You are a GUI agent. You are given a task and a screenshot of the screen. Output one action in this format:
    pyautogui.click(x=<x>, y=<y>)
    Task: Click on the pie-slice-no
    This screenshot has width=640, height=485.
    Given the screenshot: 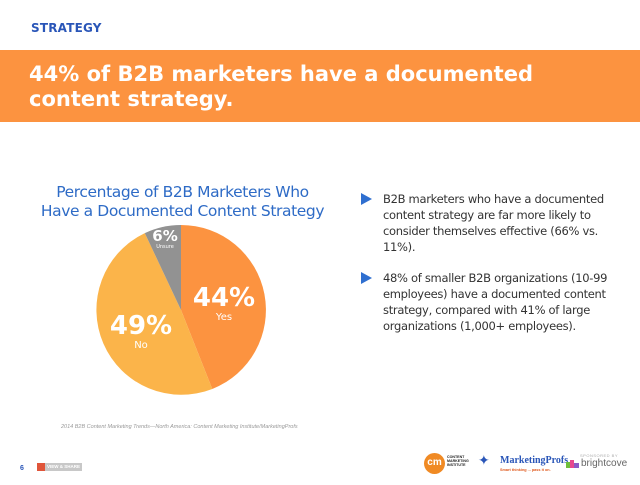 What is the action you would take?
    pyautogui.click(x=154, y=314)
    